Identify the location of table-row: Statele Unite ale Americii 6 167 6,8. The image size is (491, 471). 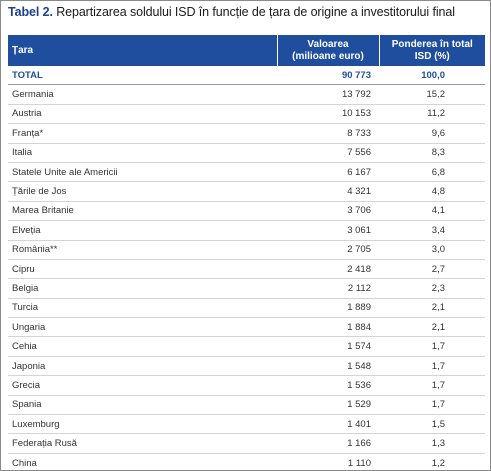
(246, 172).